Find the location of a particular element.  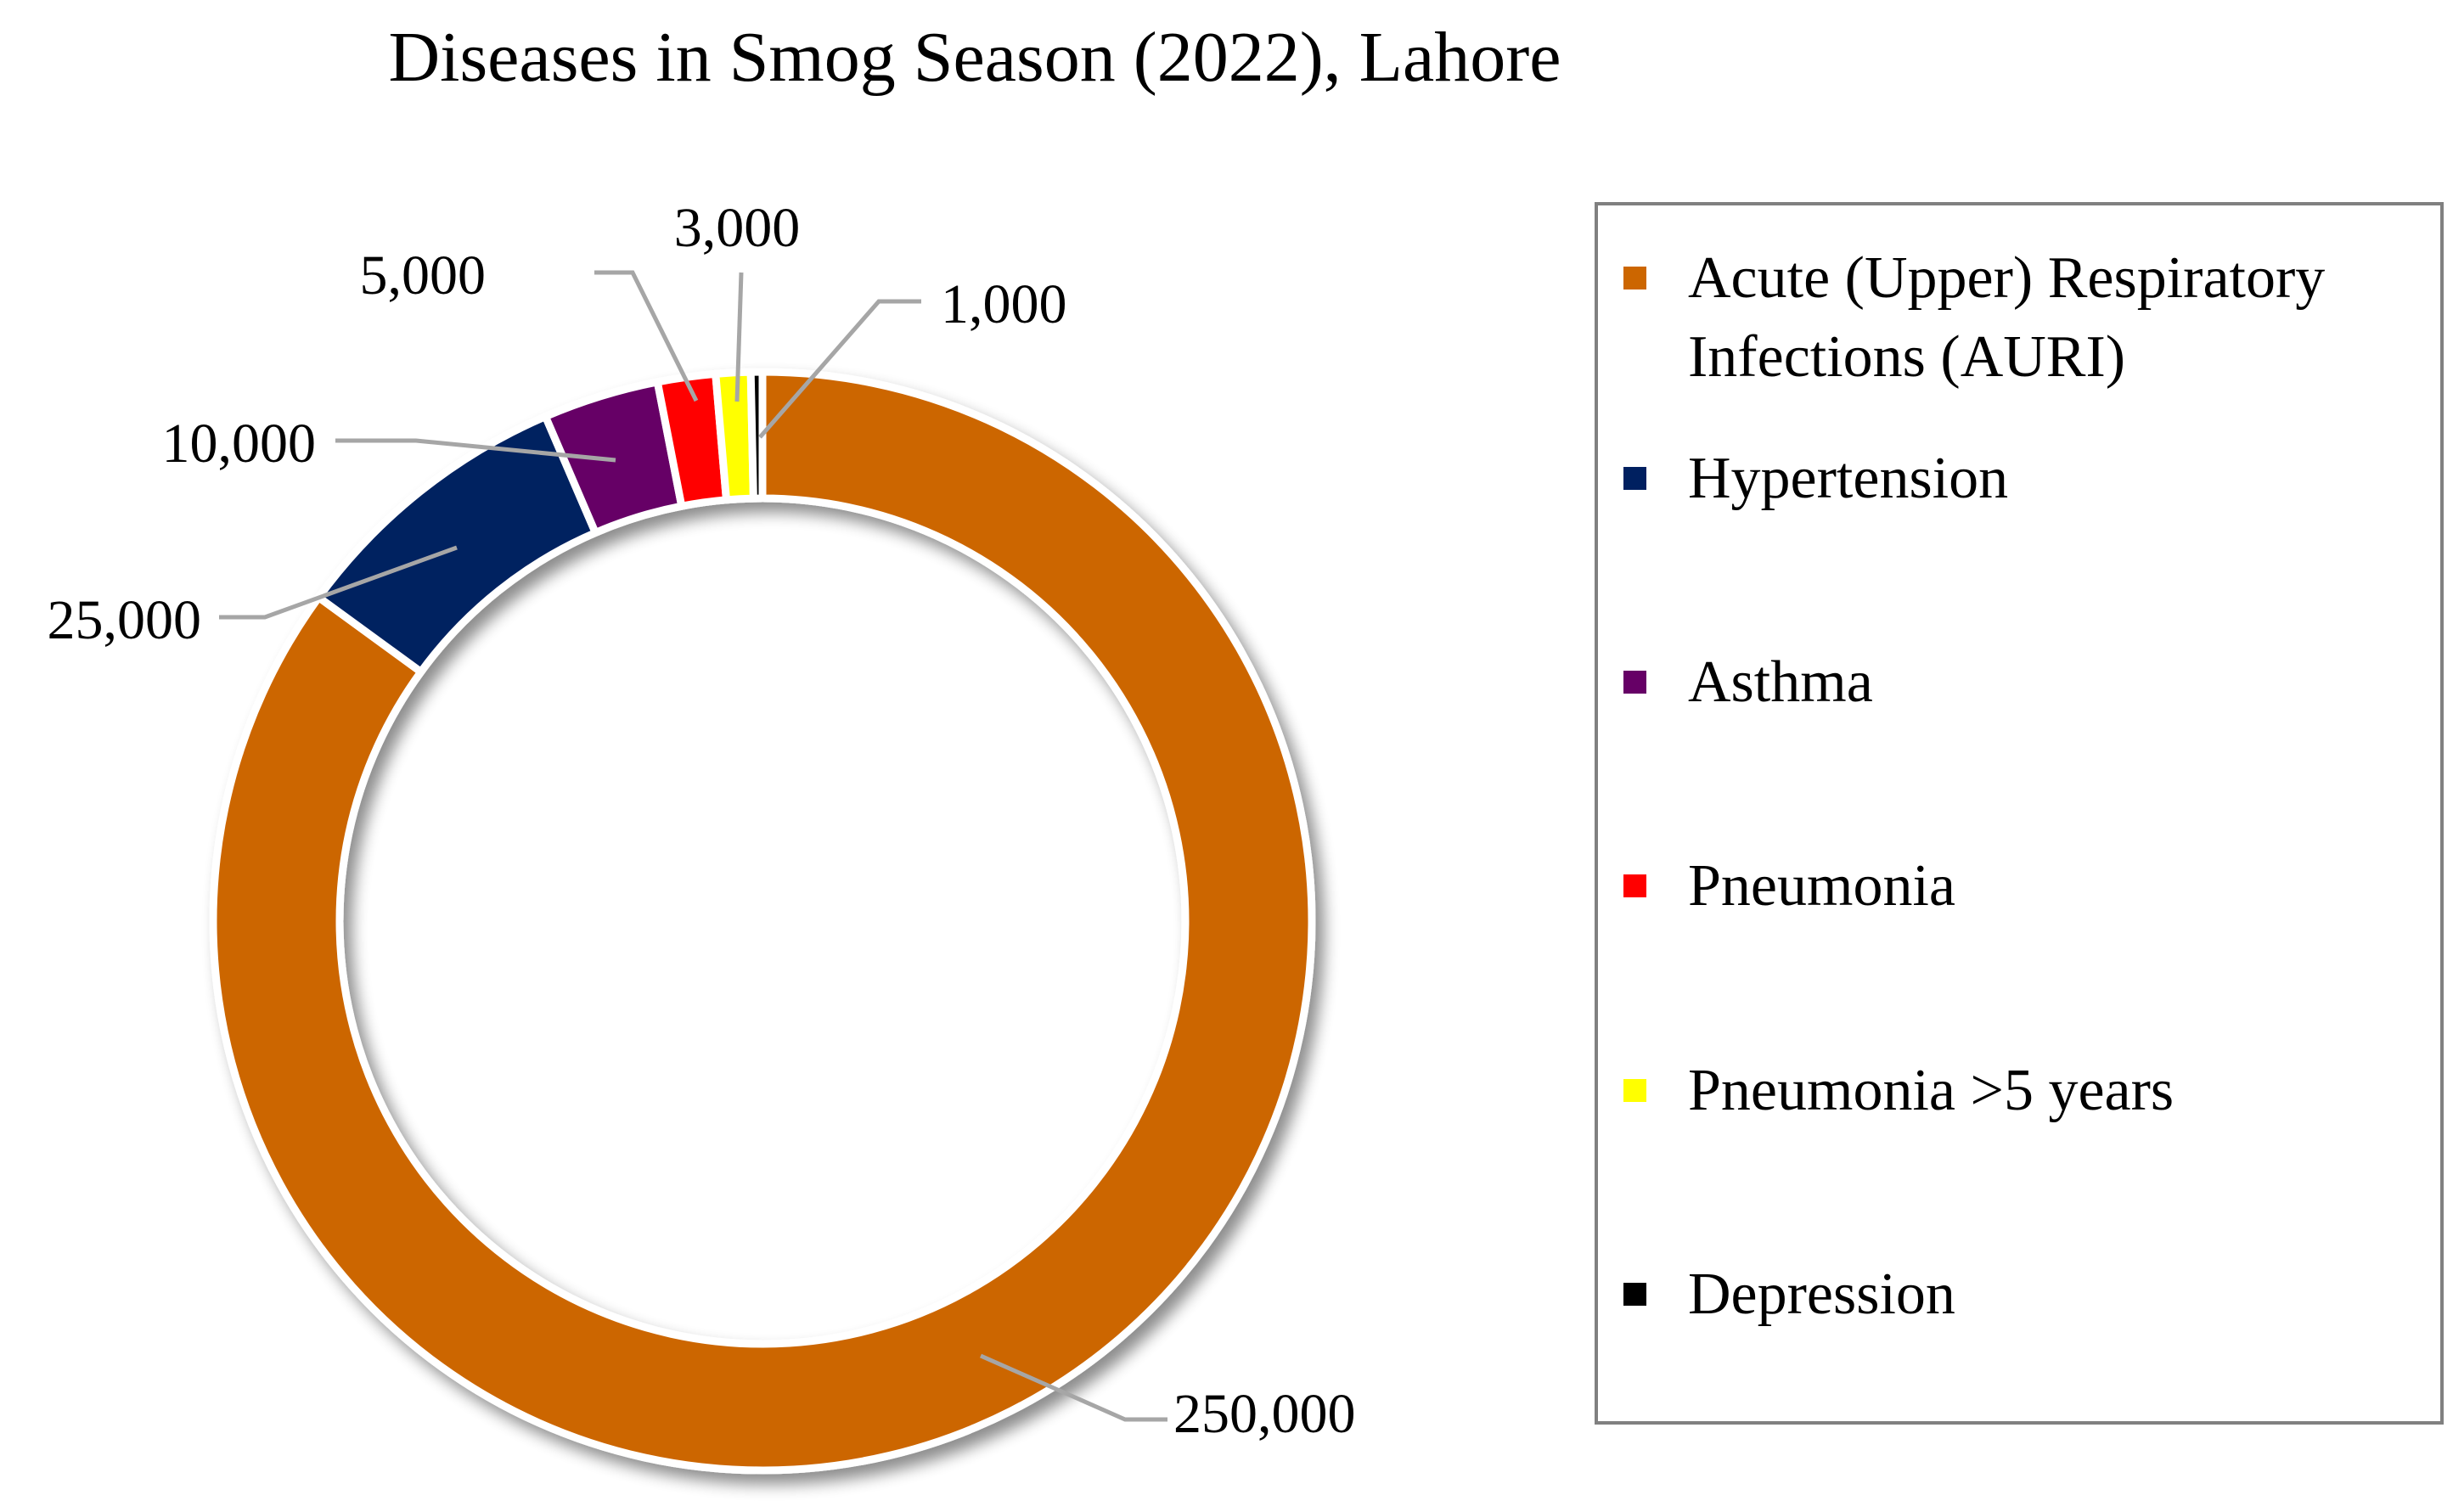

legend-label-line: Pneumonia >5 years is located at coordinates (1931, 1090).